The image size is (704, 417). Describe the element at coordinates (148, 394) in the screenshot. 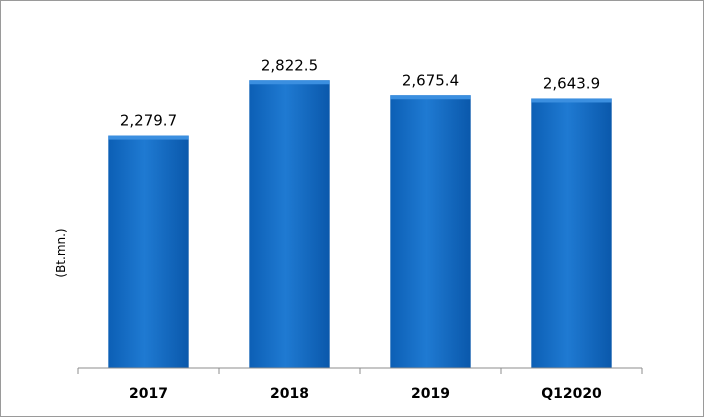

I see `x-tick-label-2017: 2017` at that location.